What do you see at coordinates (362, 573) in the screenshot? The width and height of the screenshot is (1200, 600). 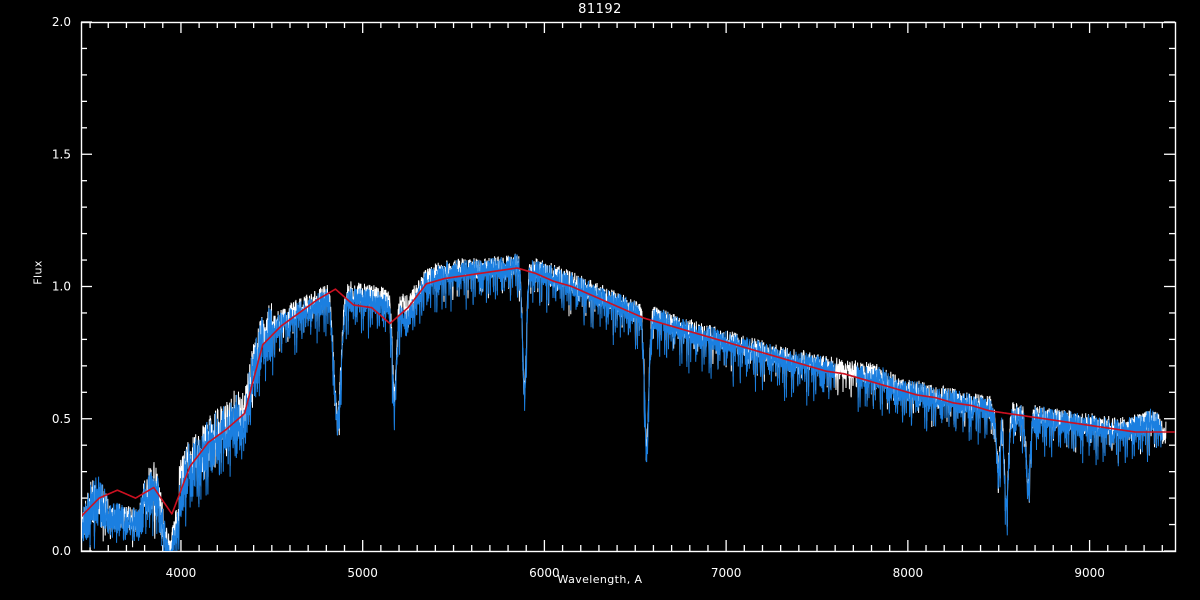 I see `tick-label: 5000` at bounding box center [362, 573].